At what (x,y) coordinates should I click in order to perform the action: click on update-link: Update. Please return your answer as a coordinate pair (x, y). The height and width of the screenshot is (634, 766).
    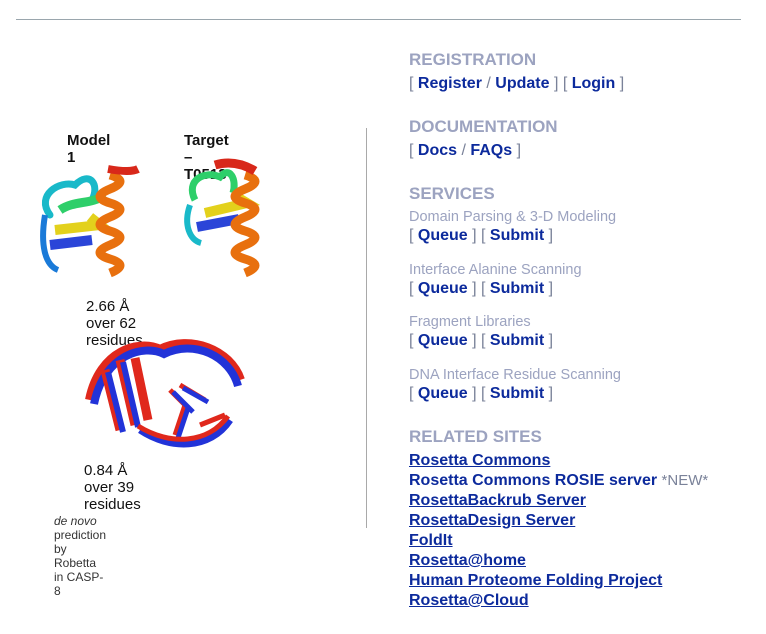
    Looking at the image, I should click on (522, 83).